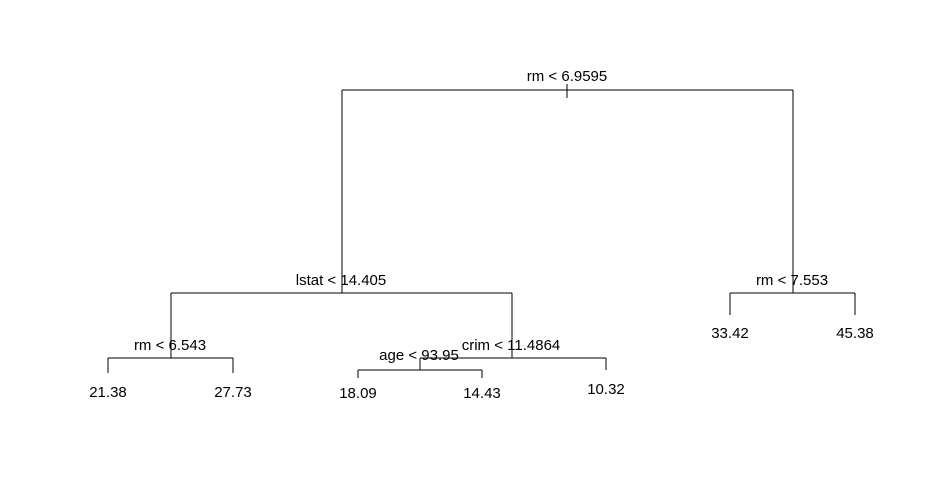 This screenshot has width=925, height=484. Describe the element at coordinates (358, 393) in the screenshot. I see `leaf-18-09: 18.09` at that location.